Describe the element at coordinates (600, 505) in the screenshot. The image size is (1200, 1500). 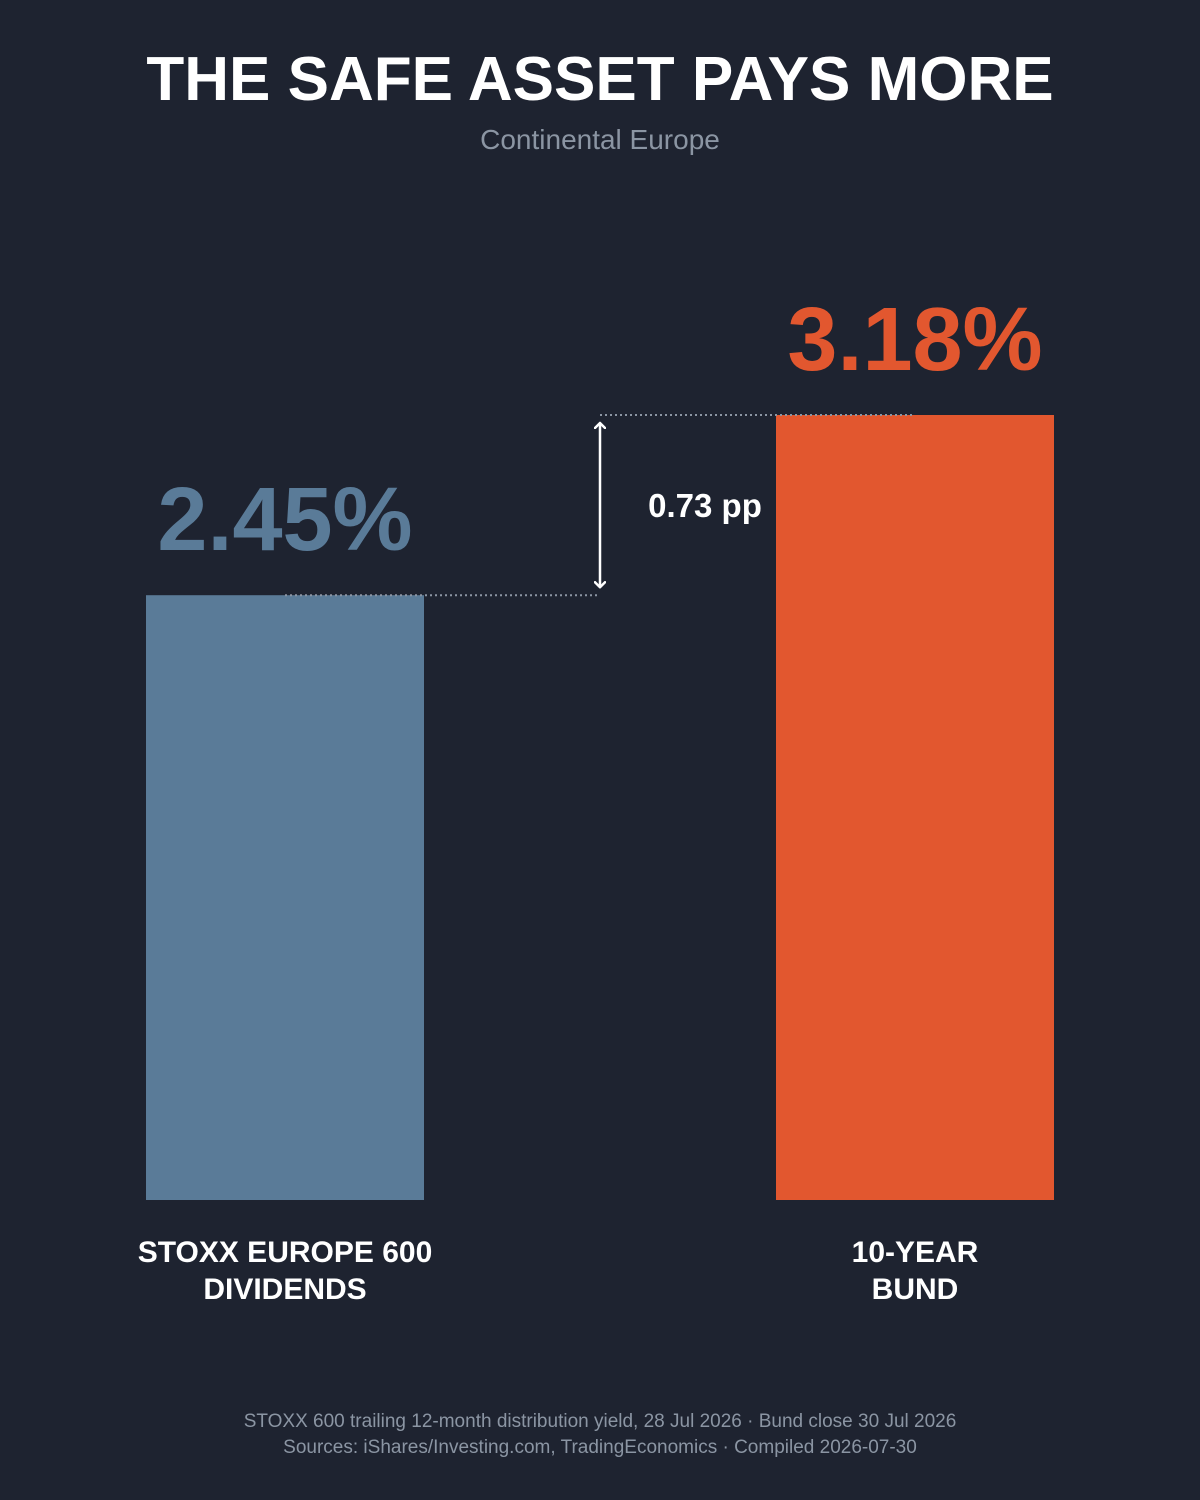
I see `gap-annotation: 0.73 pp` at that location.